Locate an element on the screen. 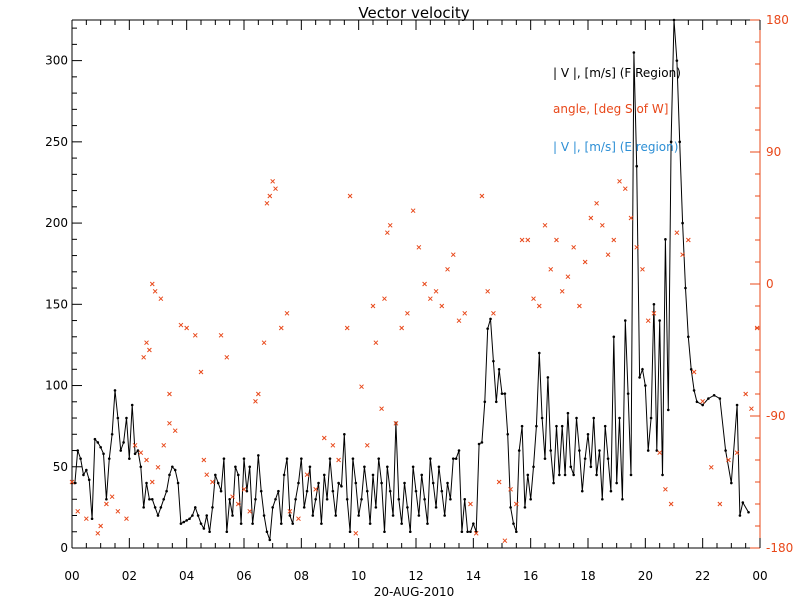  left-tick-label: 150 is located at coordinates (56, 304).